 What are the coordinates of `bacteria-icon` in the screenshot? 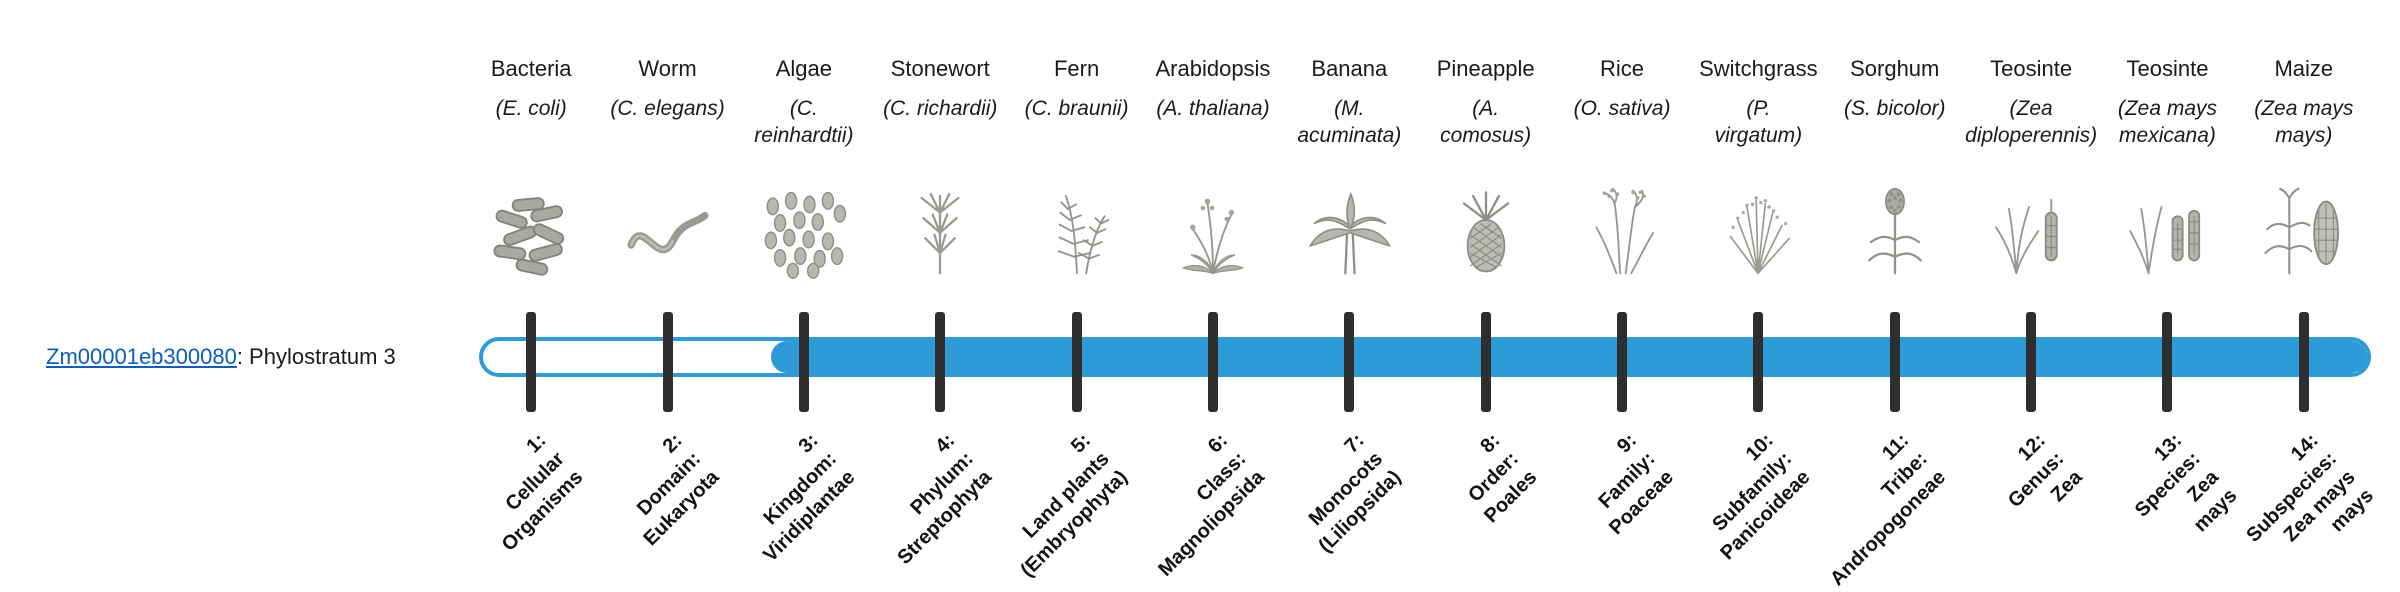 It's located at (531, 227).